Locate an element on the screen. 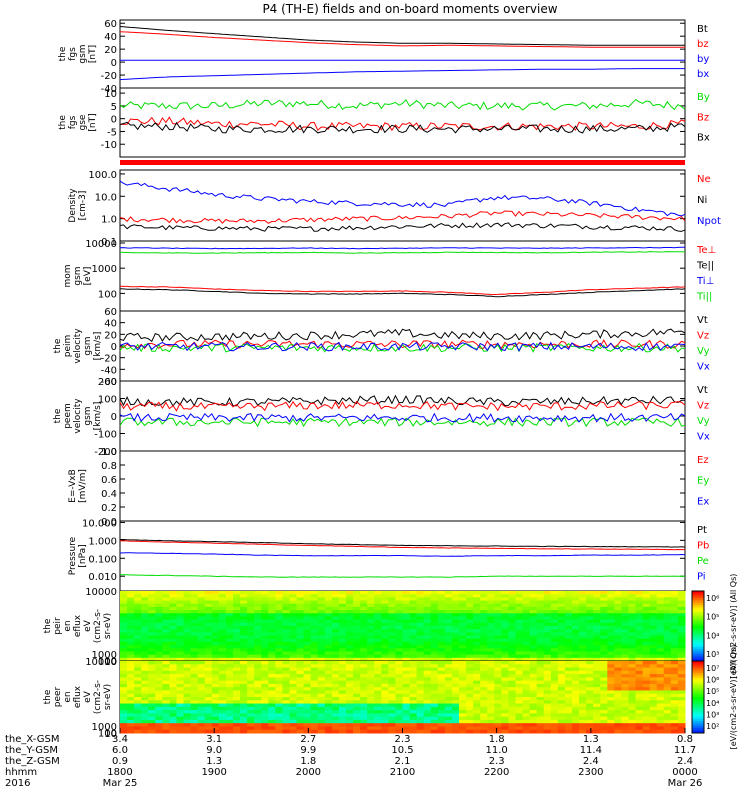 The width and height of the screenshot is (750, 800). y-tick-label: 10000 is located at coordinates (101, 244).